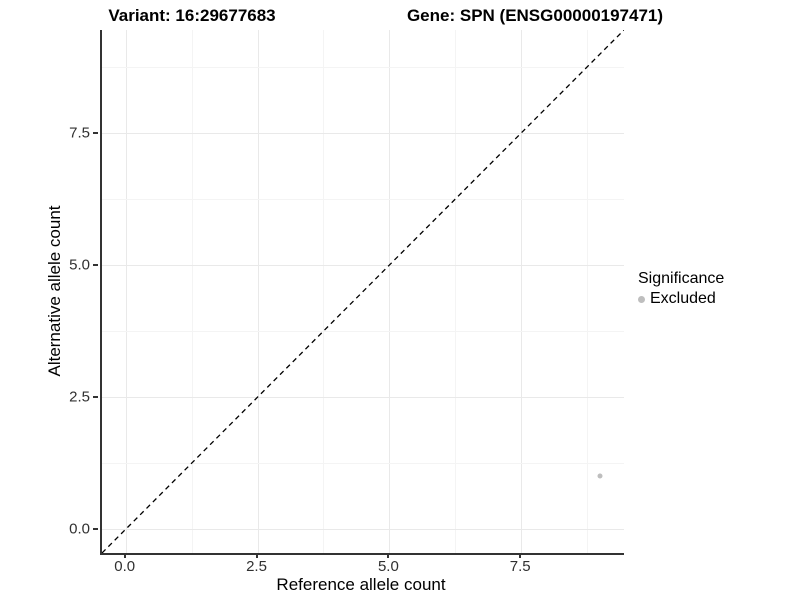 The height and width of the screenshot is (600, 800). Describe the element at coordinates (361, 584) in the screenshot. I see `x-axis-title: Reference allele count` at that location.